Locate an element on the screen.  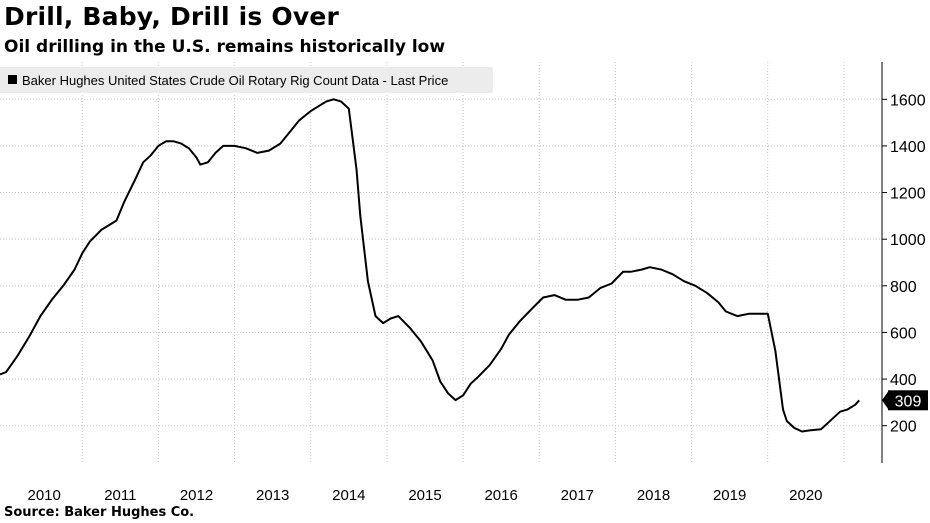
x-tick-label: 2012 is located at coordinates (196, 493).